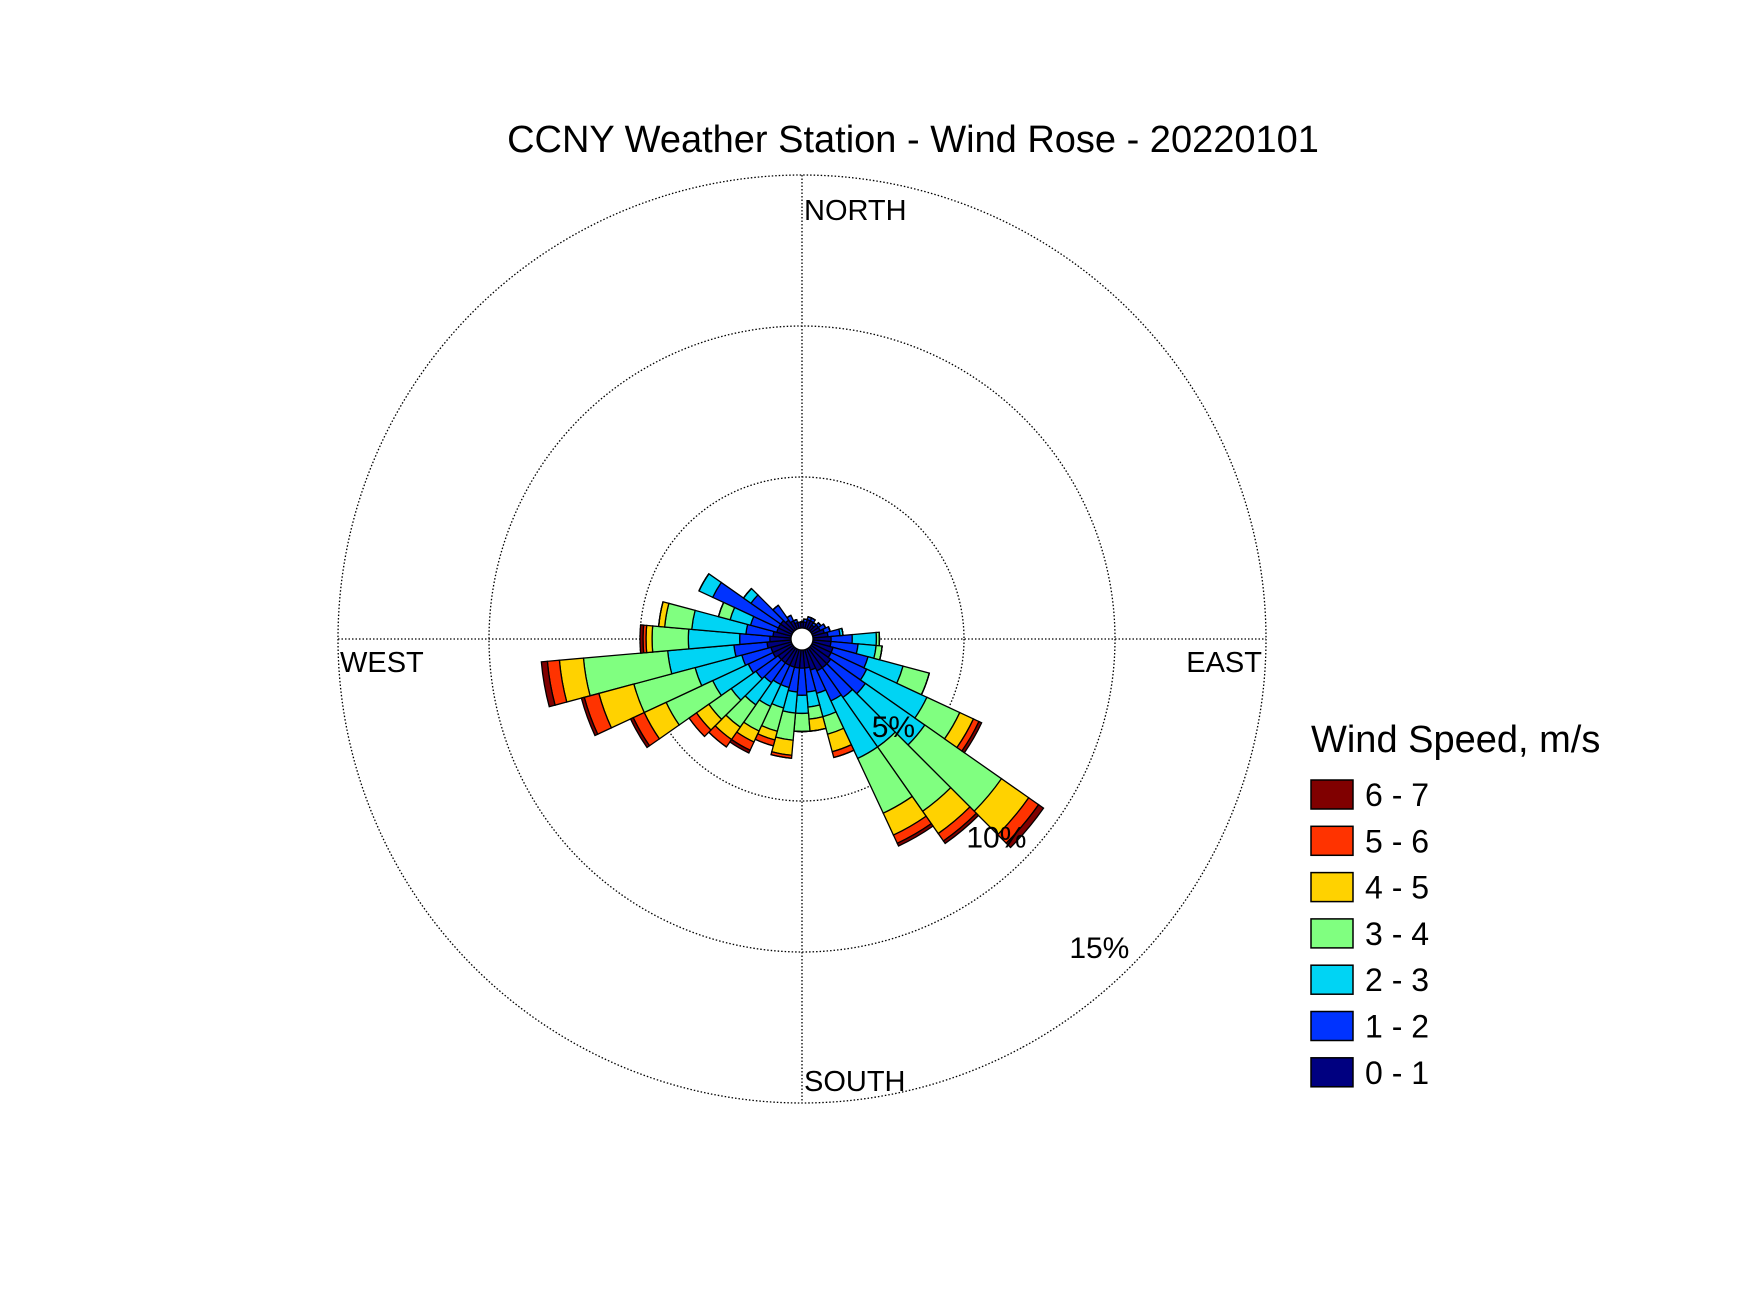 Image resolution: width=1750 pixels, height=1313 pixels. Describe the element at coordinates (893, 727) in the screenshot. I see `r-tick-label: 5%` at that location.